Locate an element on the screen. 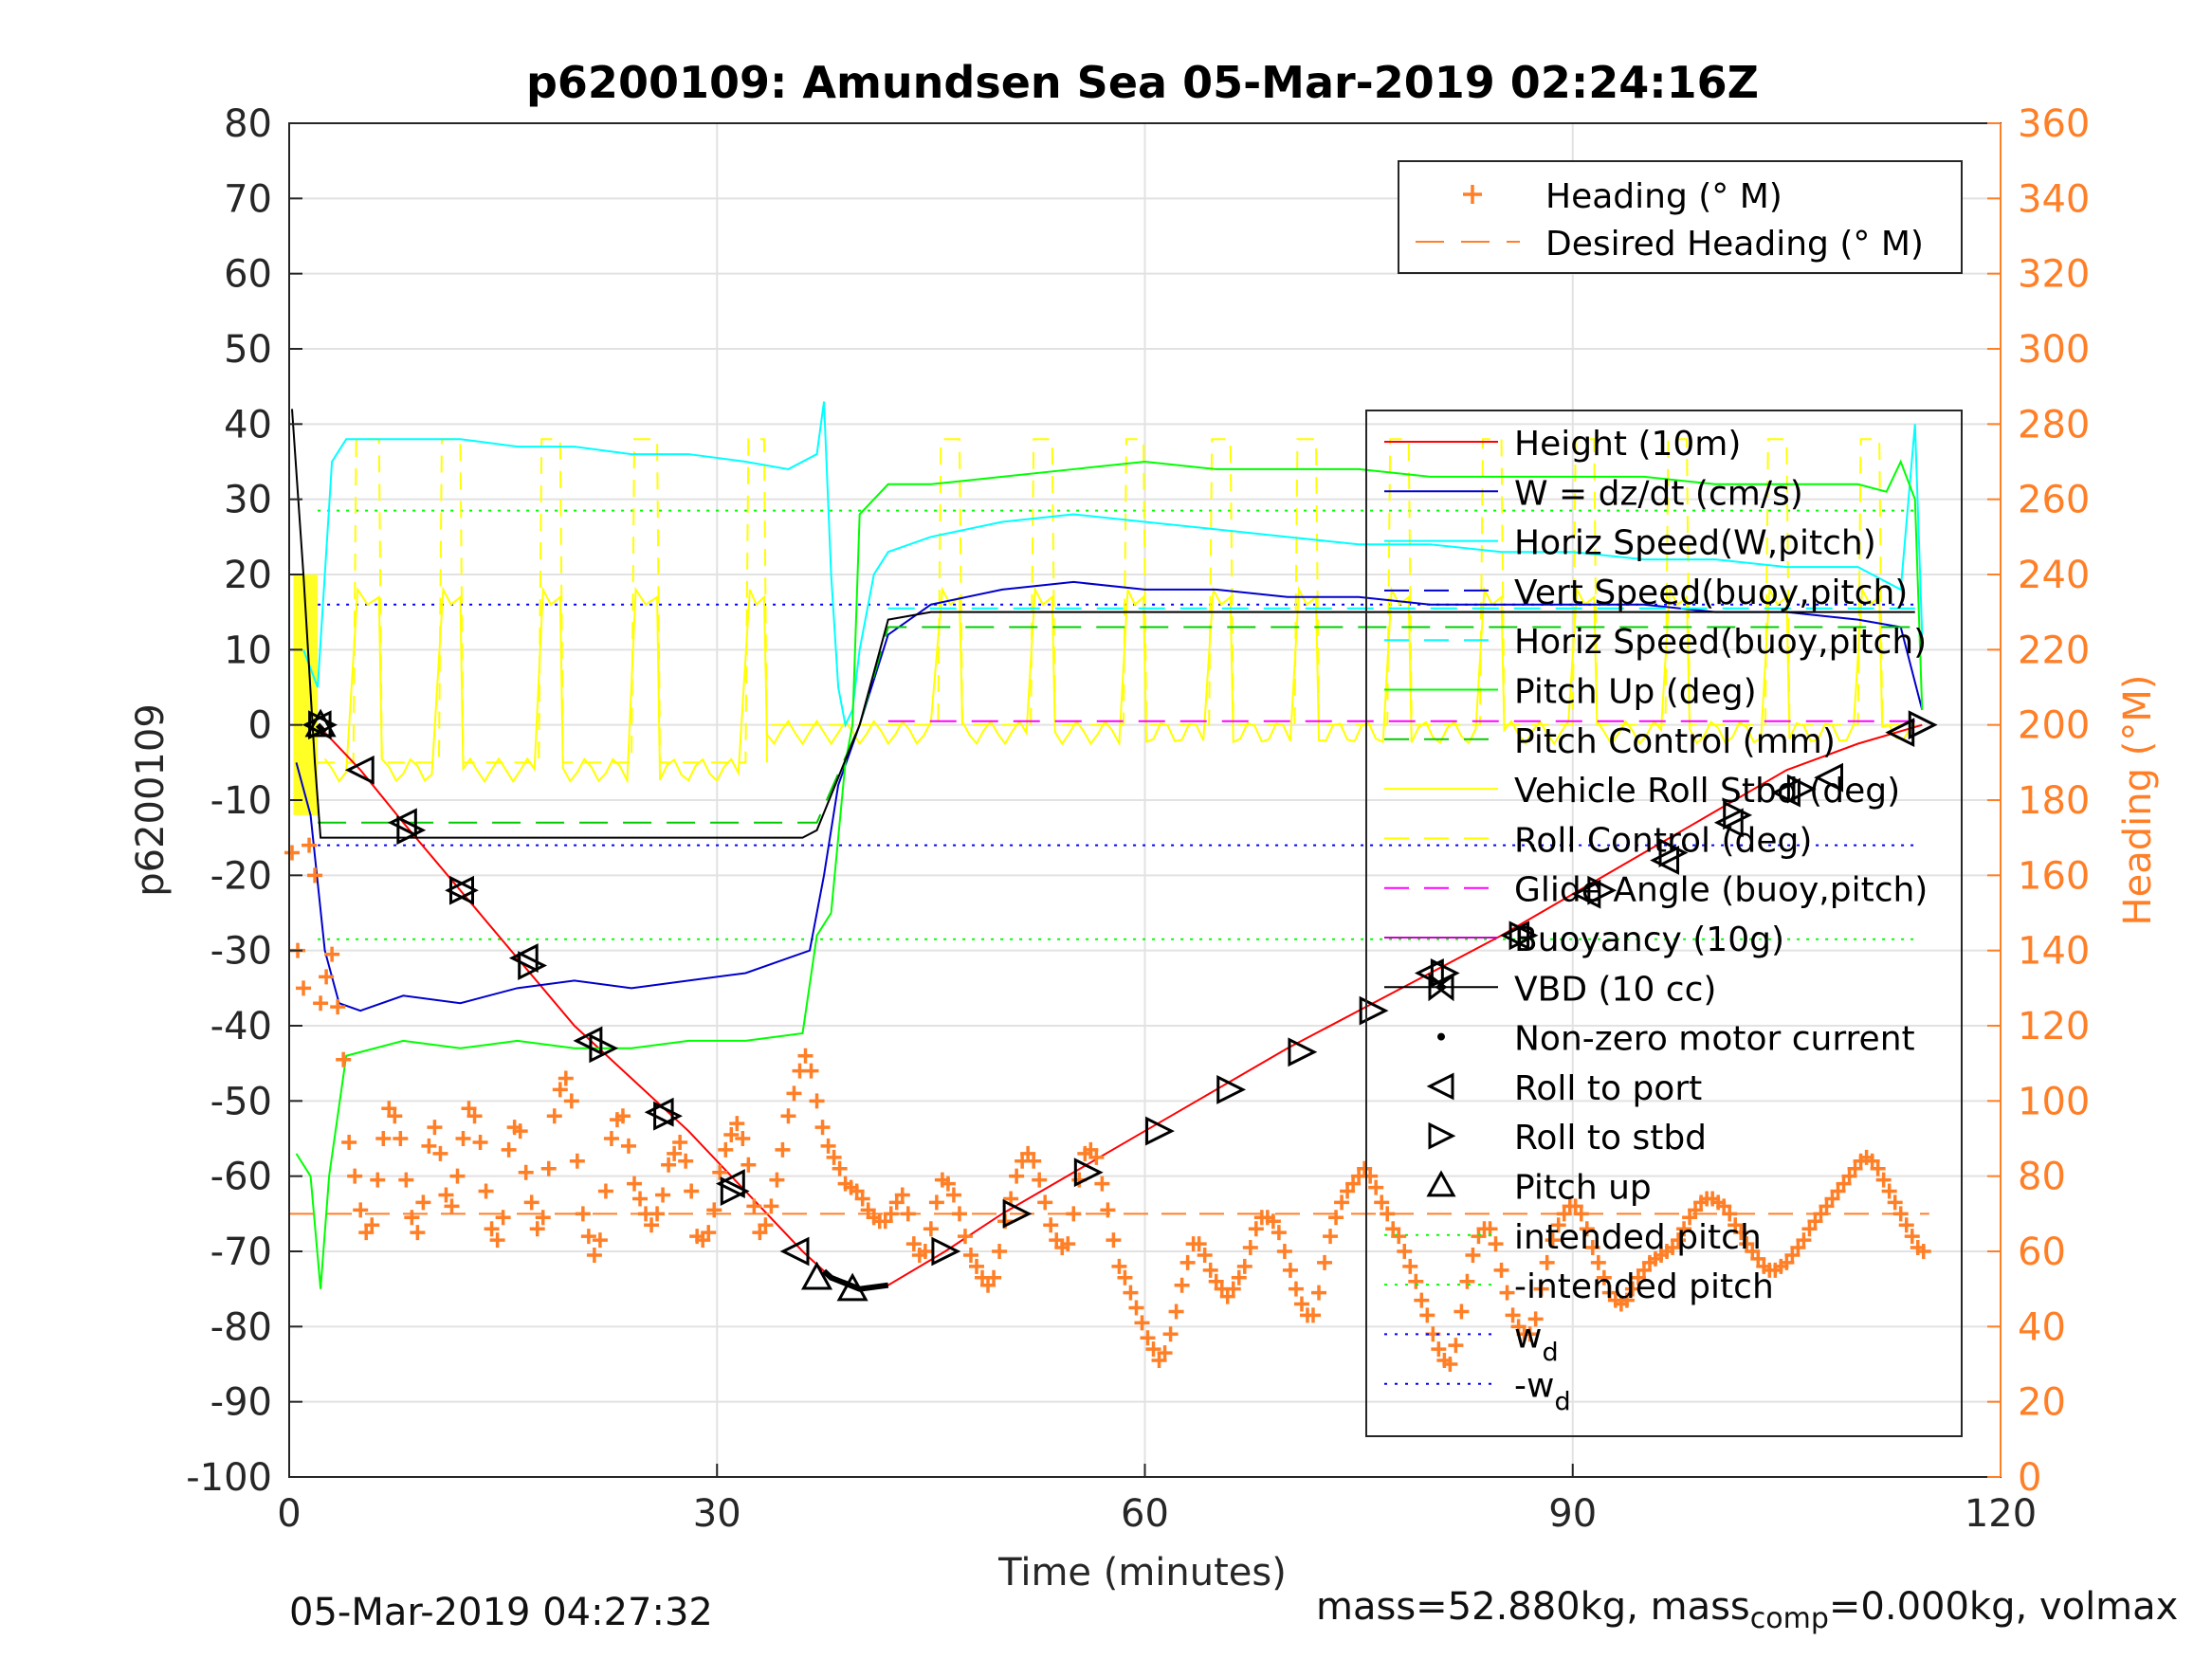 The width and height of the screenshot is (2212, 1659). y2-tick-label: 160 is located at coordinates (2054, 876).